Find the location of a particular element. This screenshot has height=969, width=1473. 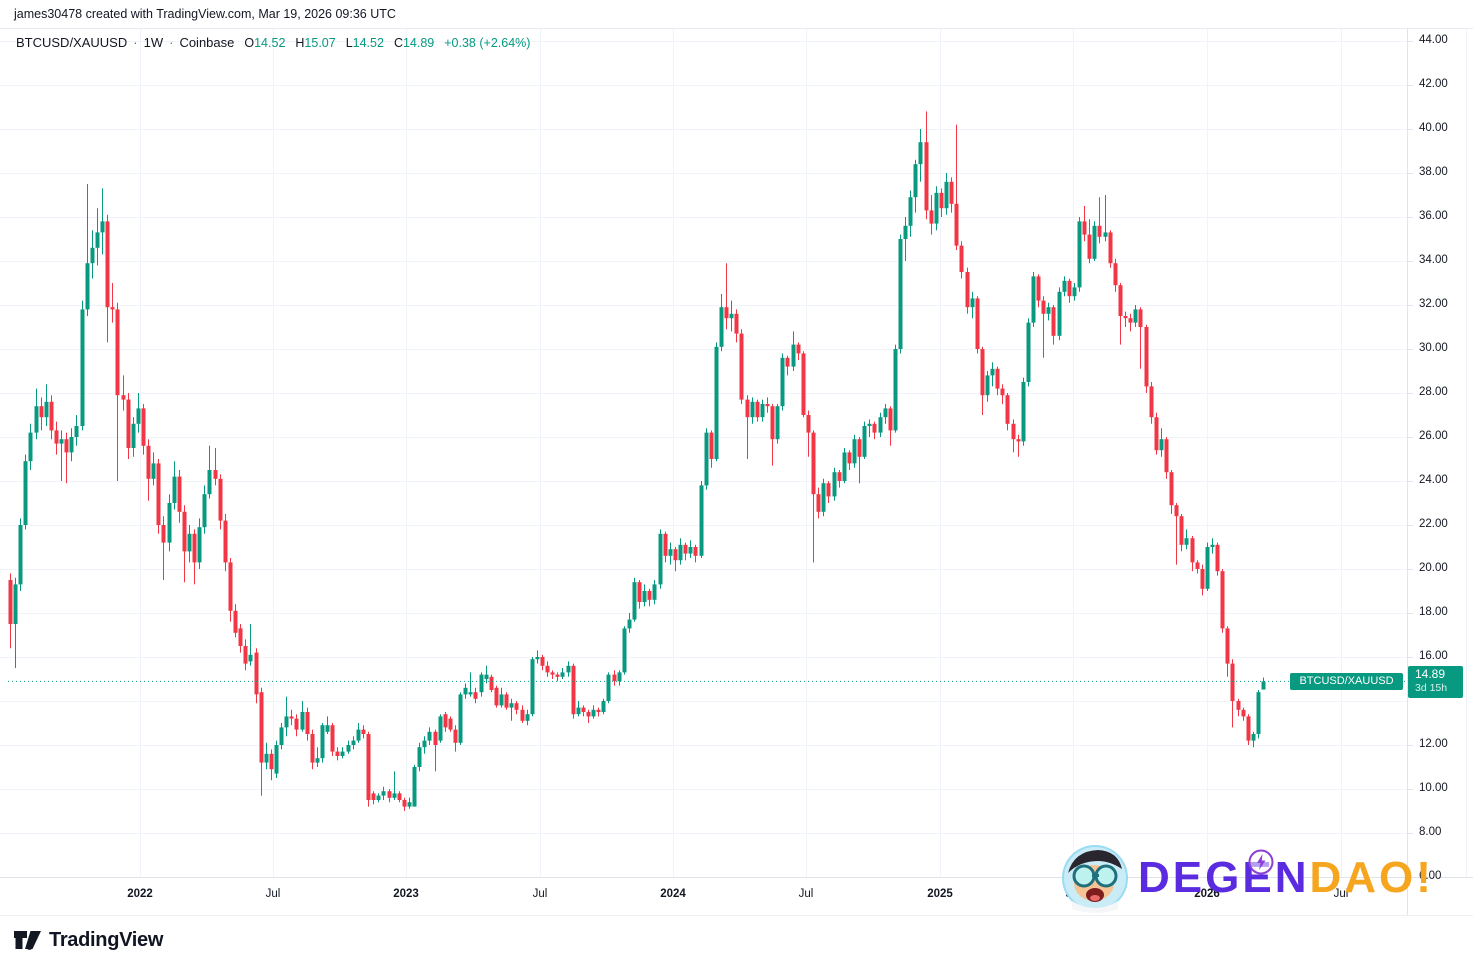

y-axis-label: 34.00 is located at coordinates (1433, 260).